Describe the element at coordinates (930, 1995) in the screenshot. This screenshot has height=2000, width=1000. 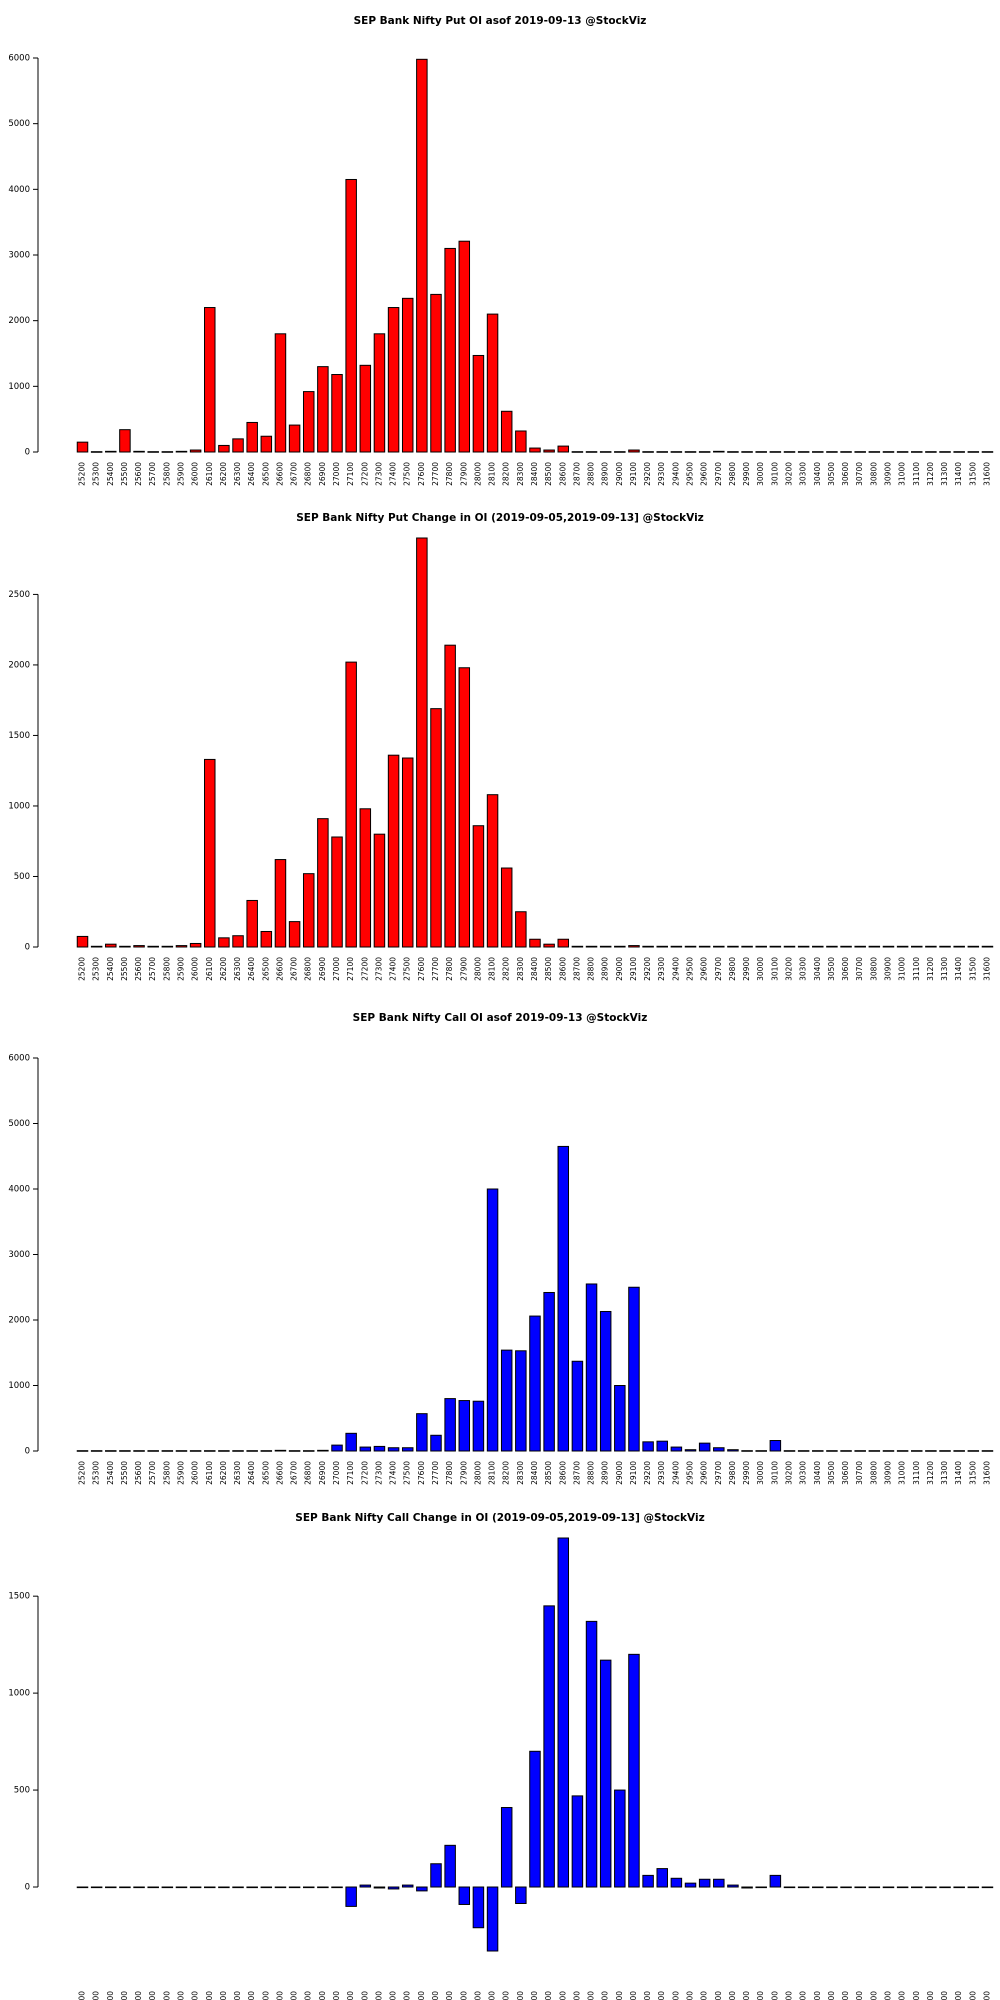
I see `x-tick-label: 31200` at that location.